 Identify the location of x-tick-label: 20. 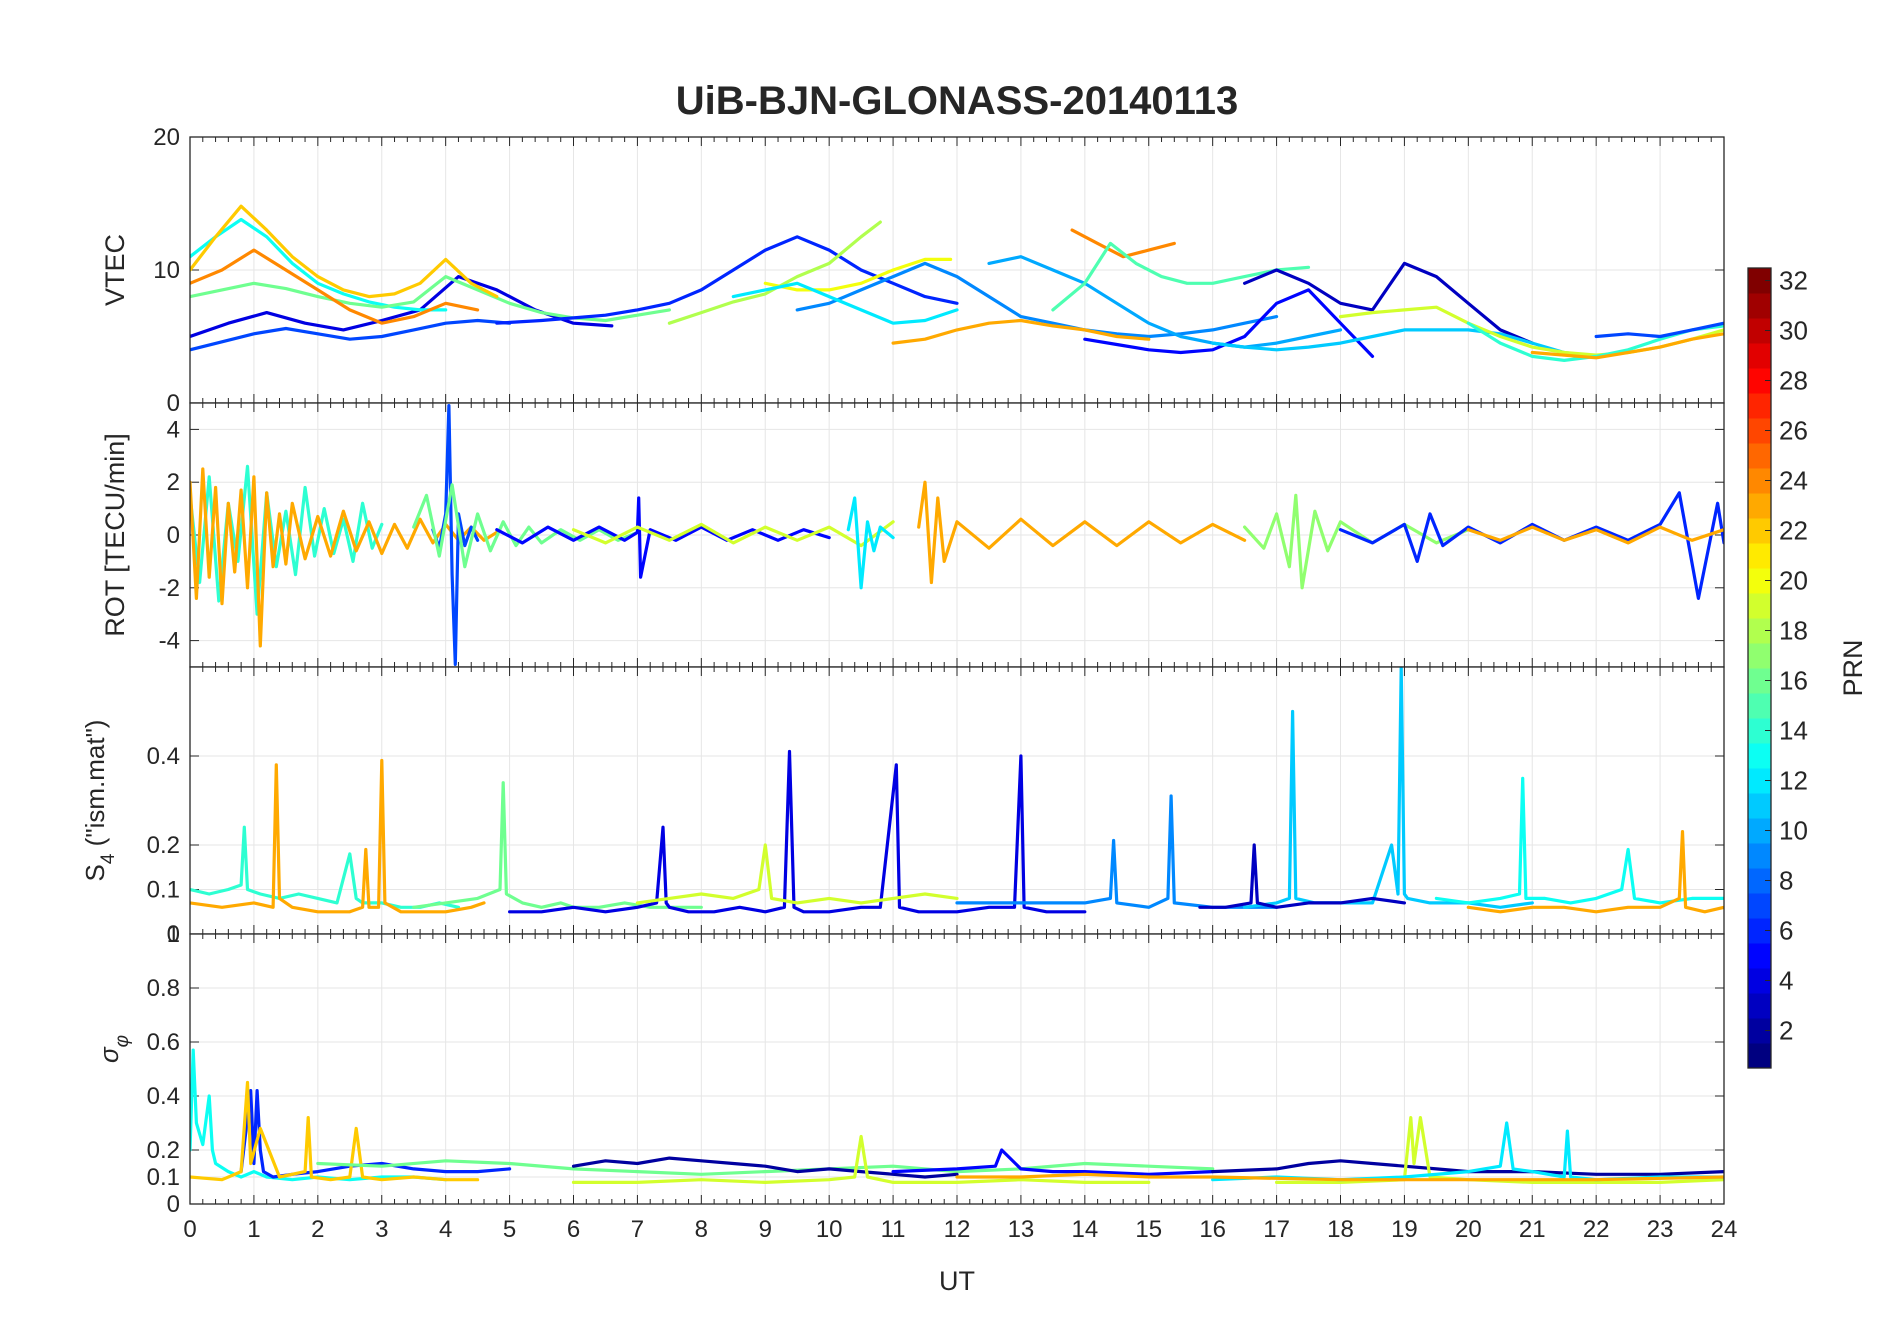
(1468, 1229).